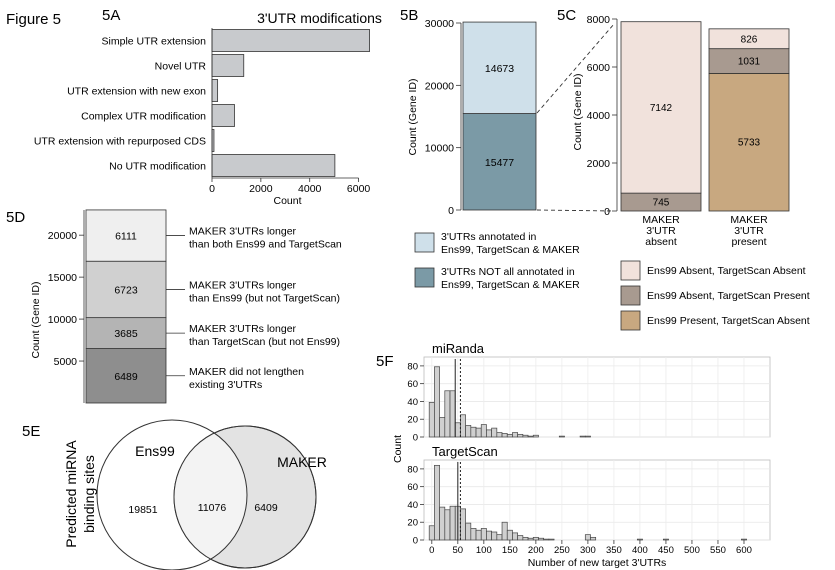  What do you see at coordinates (412, 523) in the screenshot?
I see `y-tick-label: 20` at bounding box center [412, 523].